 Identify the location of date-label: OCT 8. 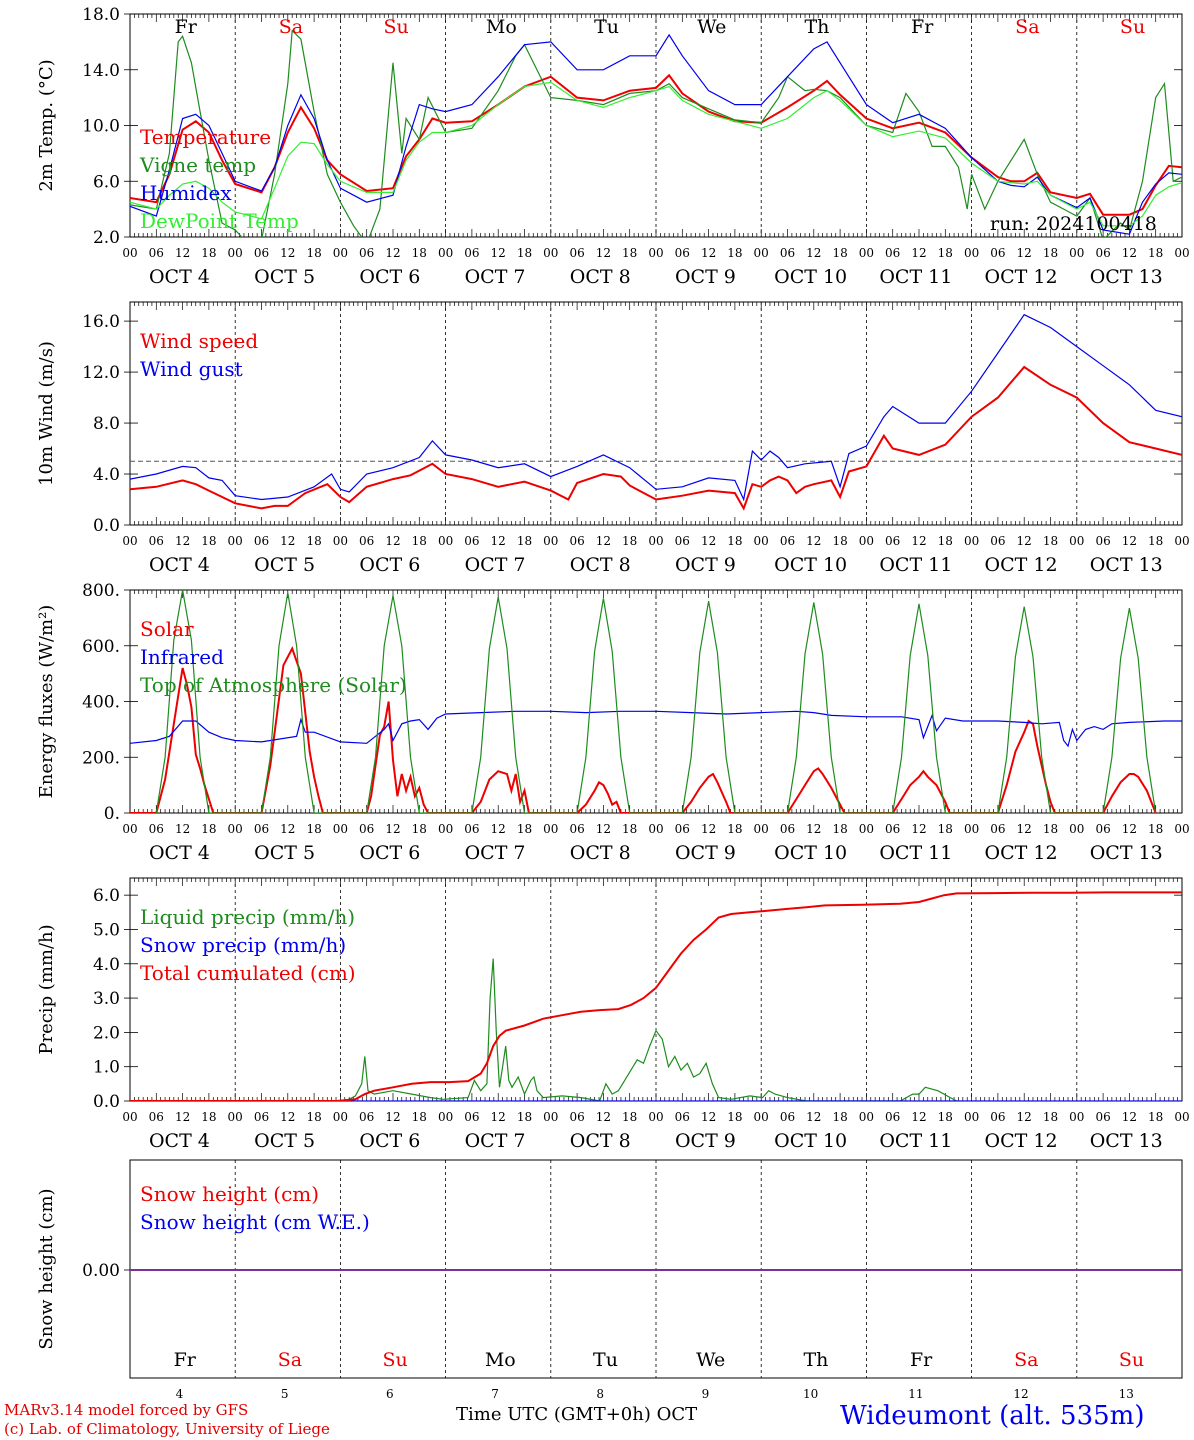
(600, 277).